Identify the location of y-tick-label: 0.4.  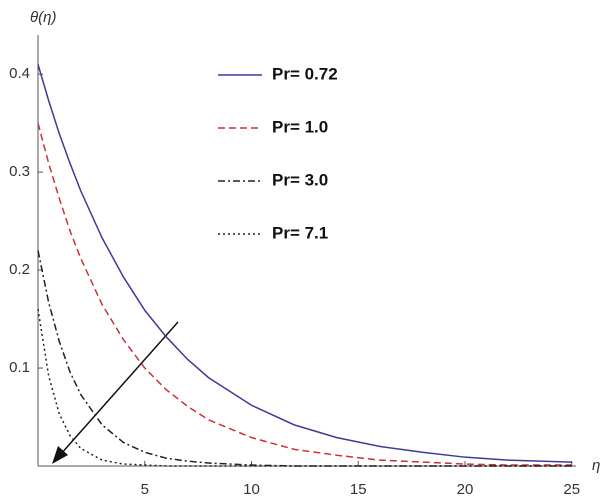
(19, 73).